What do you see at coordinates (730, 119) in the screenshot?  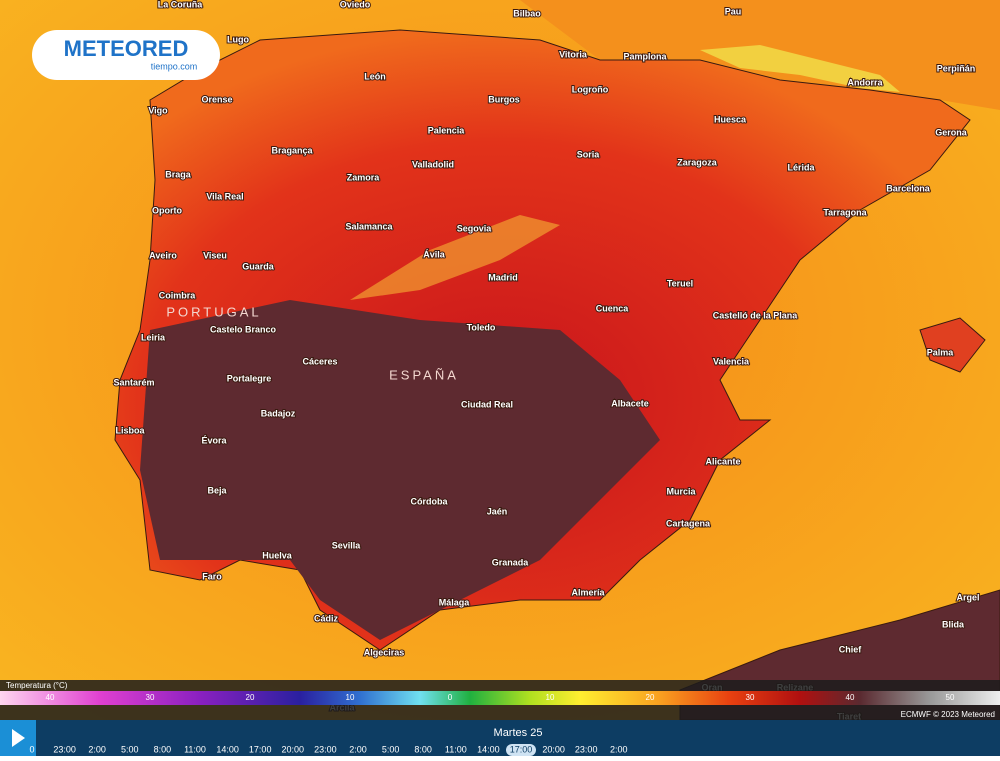 I see `city-label: Huesca` at bounding box center [730, 119].